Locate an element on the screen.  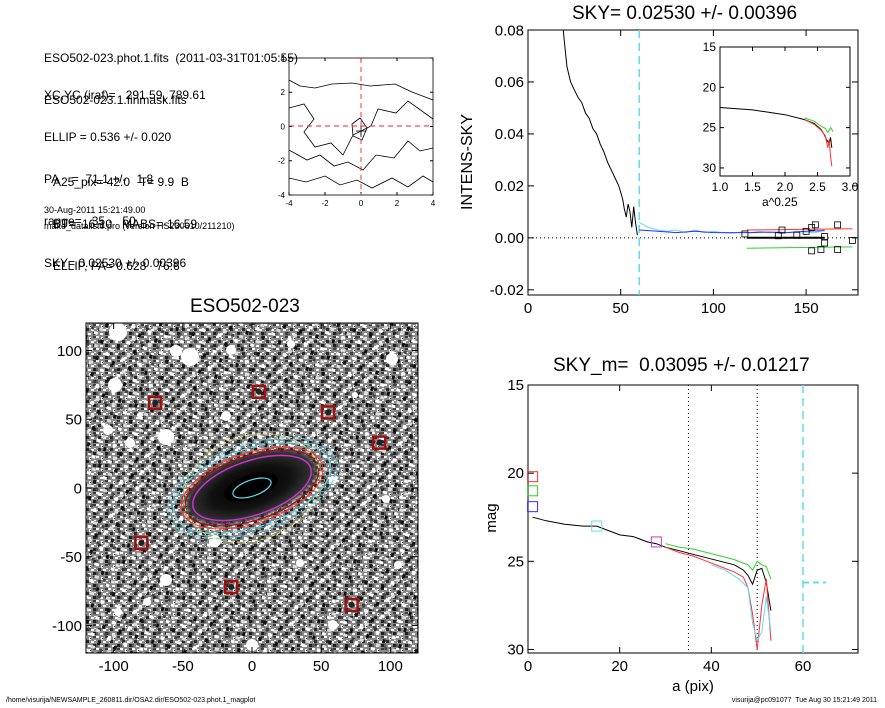
inset-ticks: 1.0 1.5 2.0 2.5 3.0 15 20 25 30 is located at coordinates (781, 117).